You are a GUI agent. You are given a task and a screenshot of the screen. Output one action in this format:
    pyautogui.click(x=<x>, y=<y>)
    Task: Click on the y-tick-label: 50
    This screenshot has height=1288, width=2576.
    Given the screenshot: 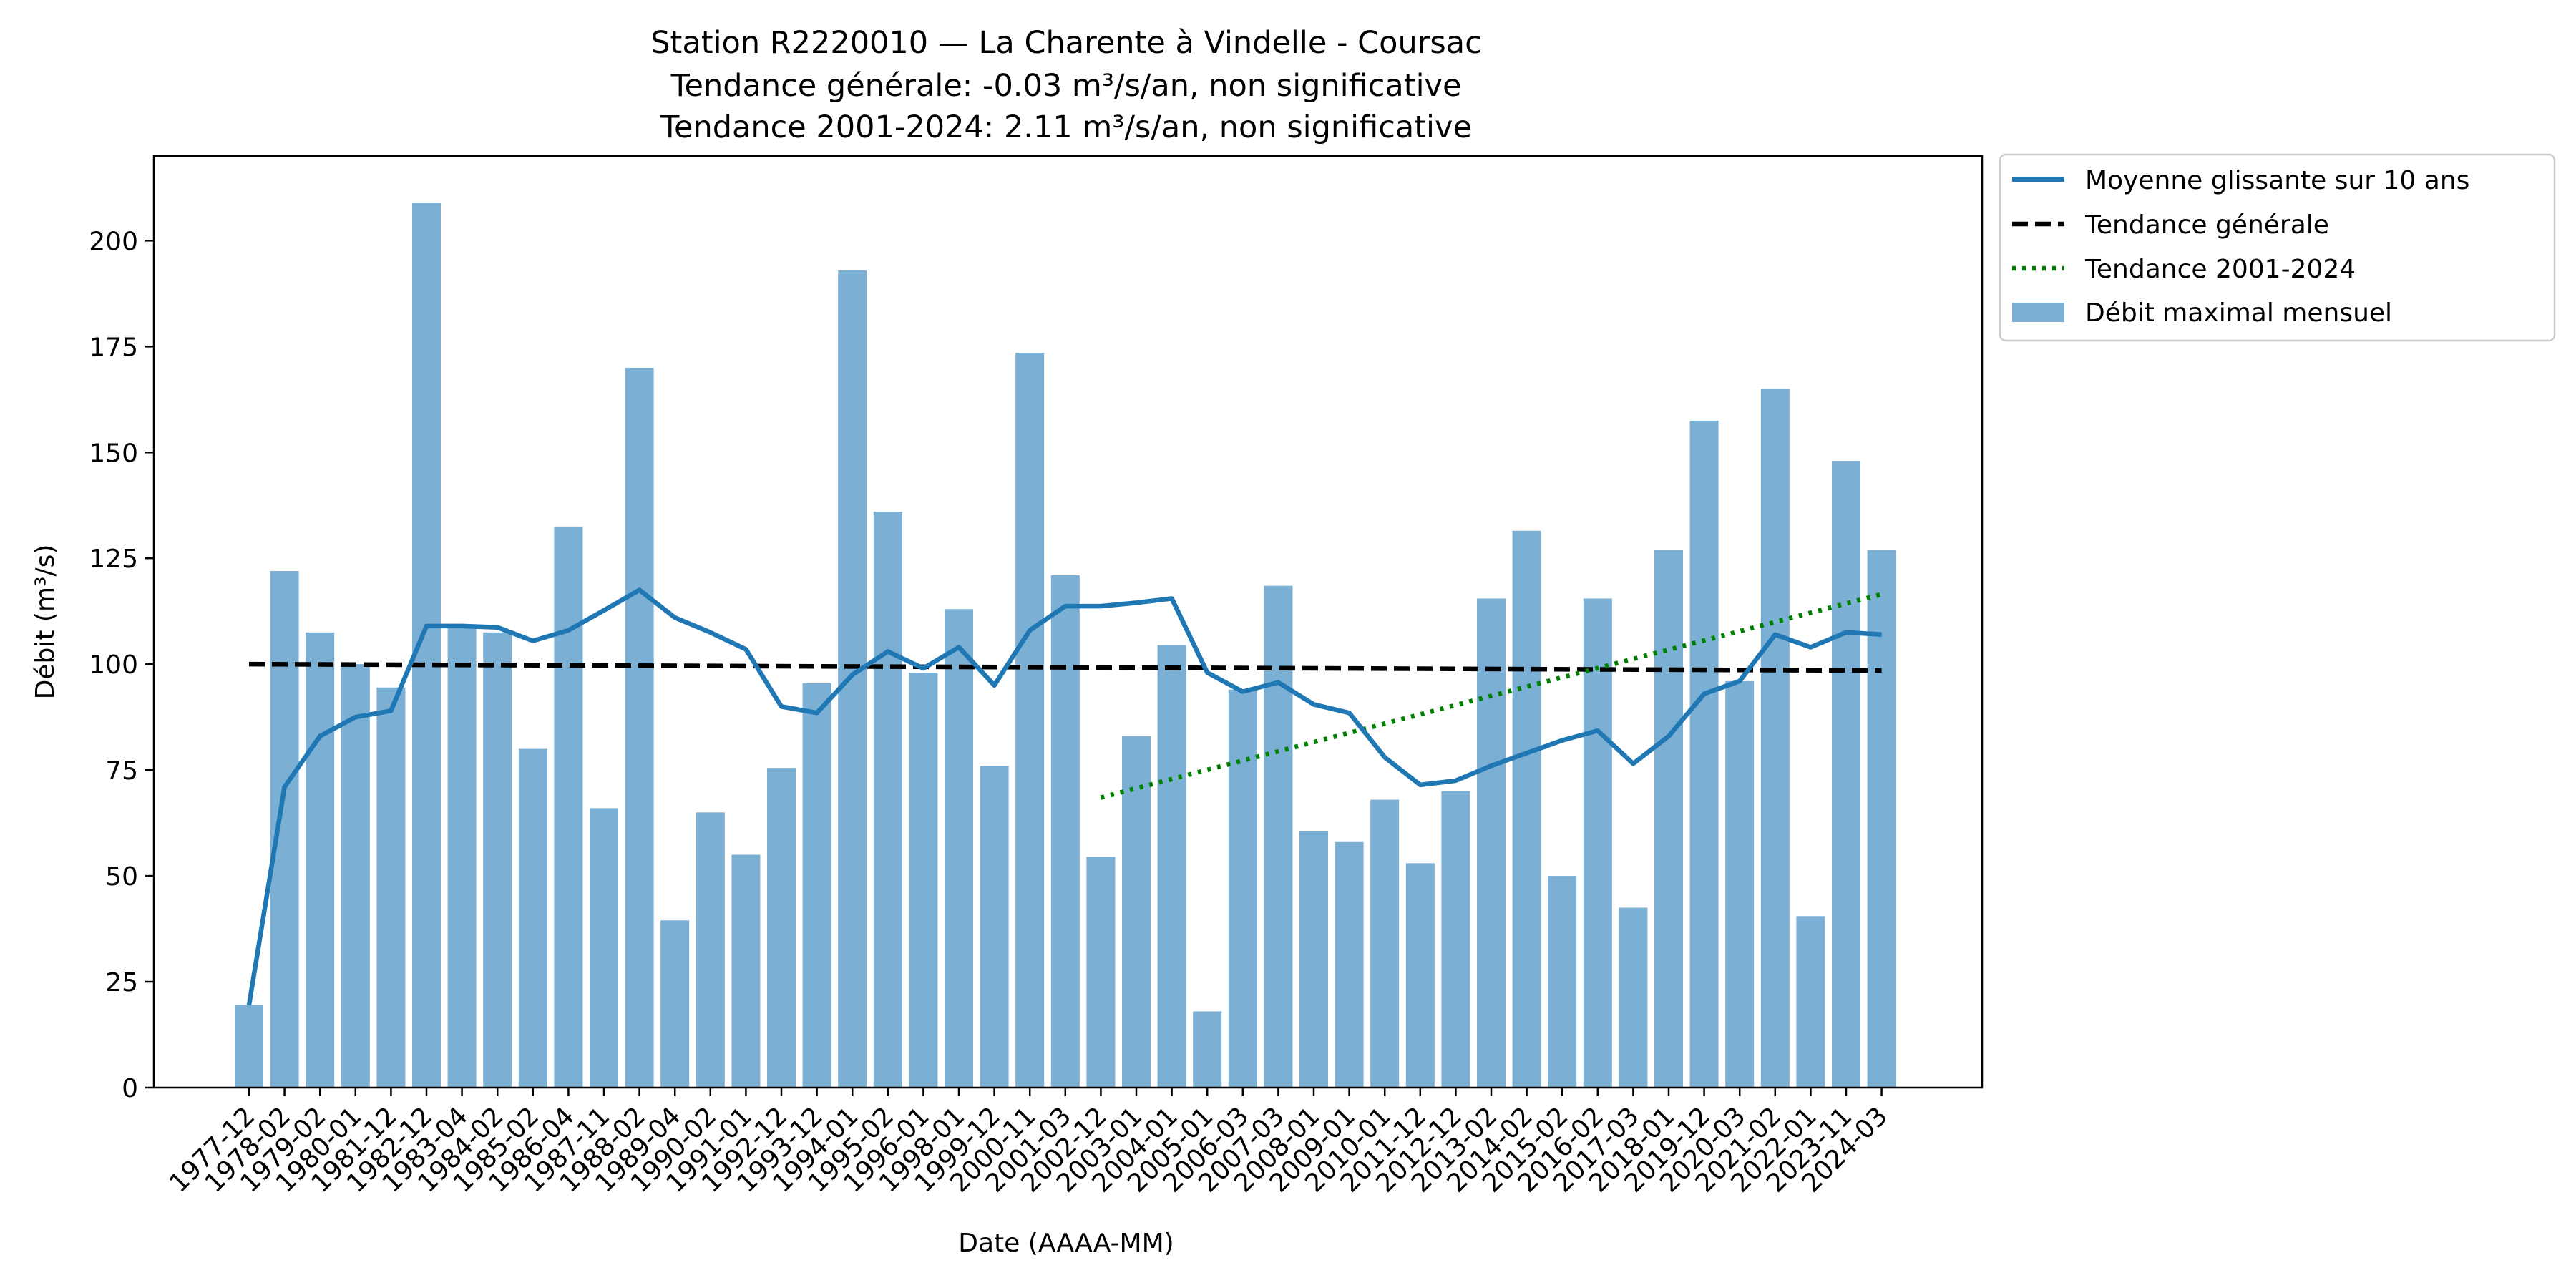 What is the action you would take?
    pyautogui.click(x=122, y=877)
    